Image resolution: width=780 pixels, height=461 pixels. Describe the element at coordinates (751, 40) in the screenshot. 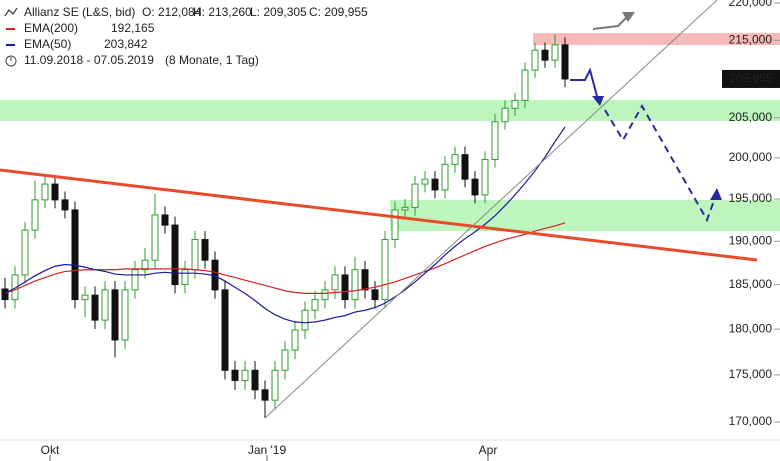

I see `y-tick-label: 215,000` at that location.